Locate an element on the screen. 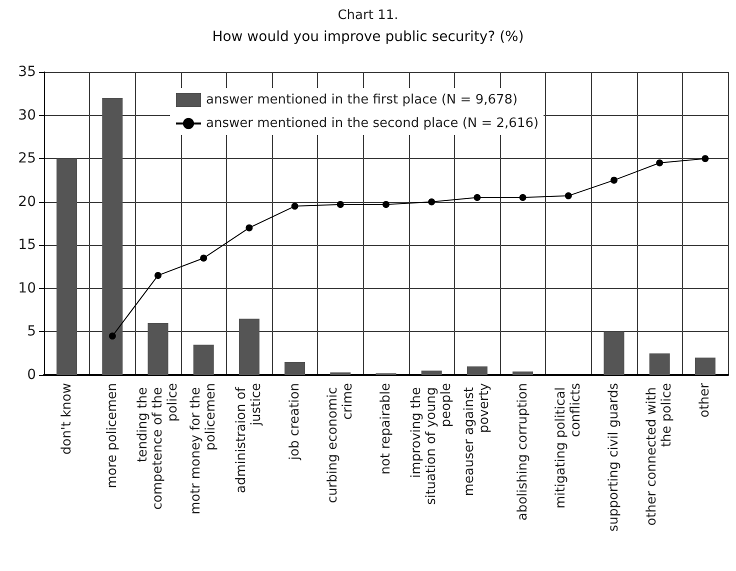 This screenshot has width=736, height=571. y-tick-label: 25 is located at coordinates (27, 158).